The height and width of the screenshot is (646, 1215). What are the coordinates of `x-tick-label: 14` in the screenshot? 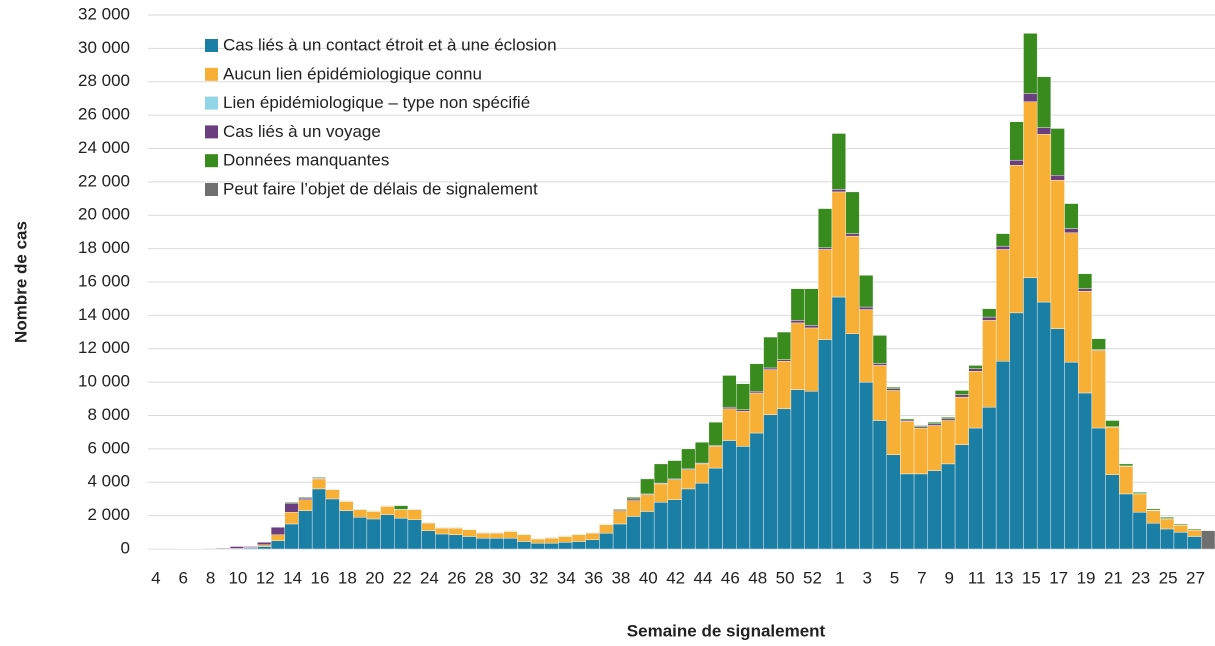 It's located at (292, 577).